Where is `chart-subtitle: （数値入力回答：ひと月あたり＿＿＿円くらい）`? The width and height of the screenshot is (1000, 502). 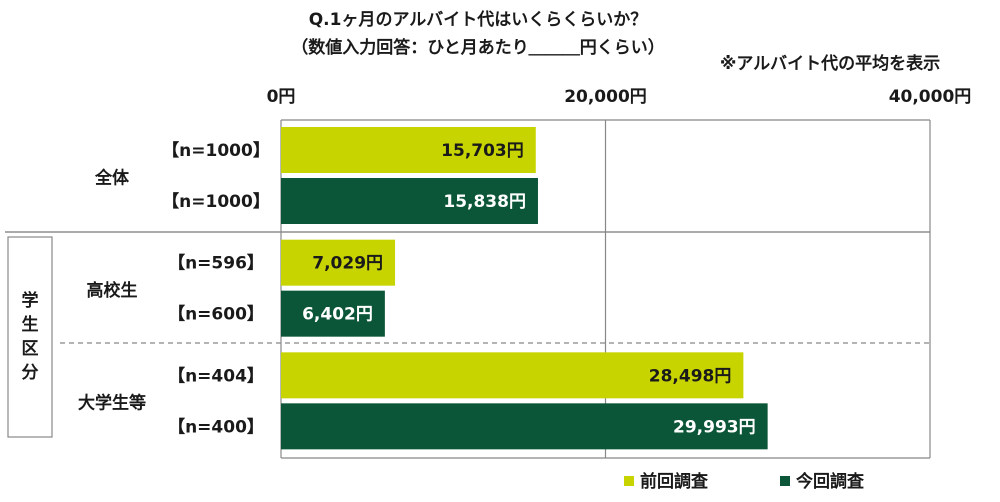
chart-subtitle: （数値入力回答：ひと月あたり＿＿＿円くらい） is located at coordinates (478, 47).